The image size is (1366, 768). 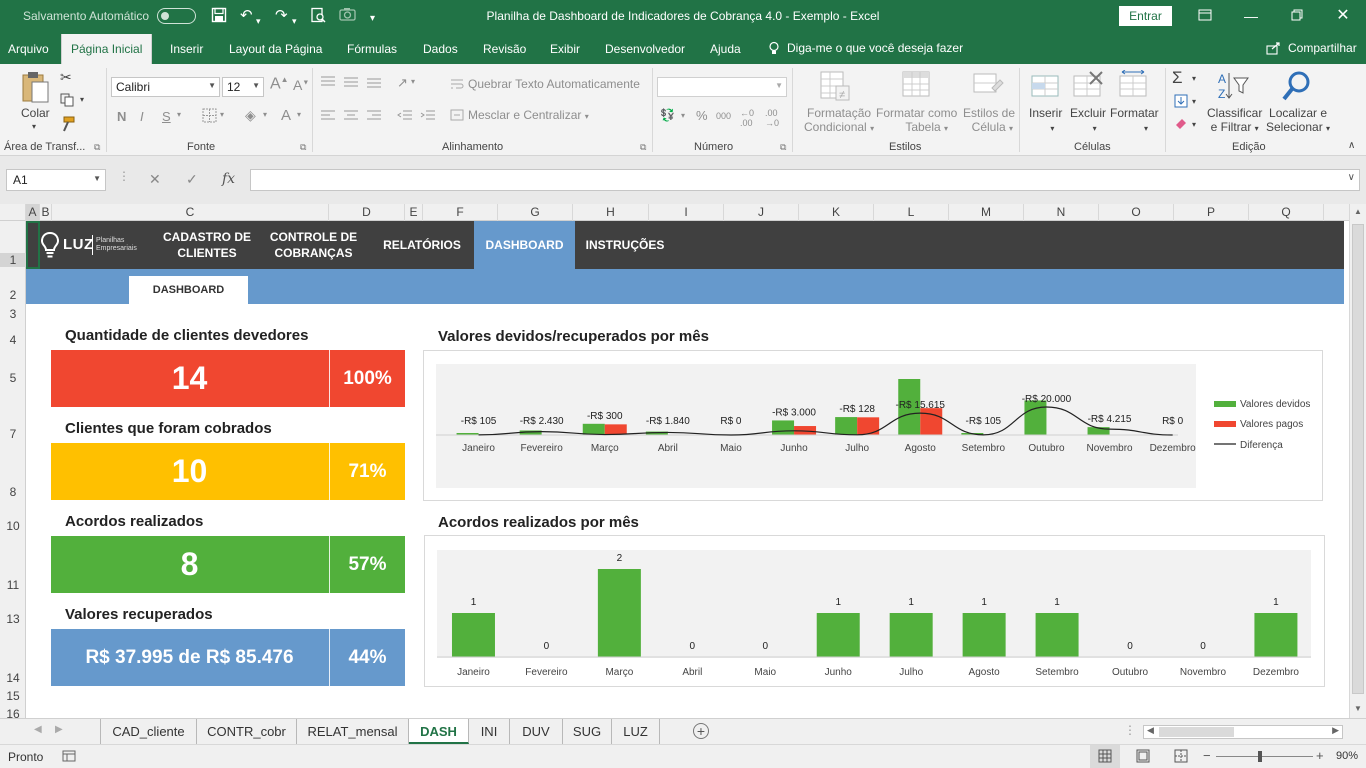 What do you see at coordinates (667, 115) in the screenshot?
I see `accounting-format-icon: 💱` at bounding box center [667, 115].